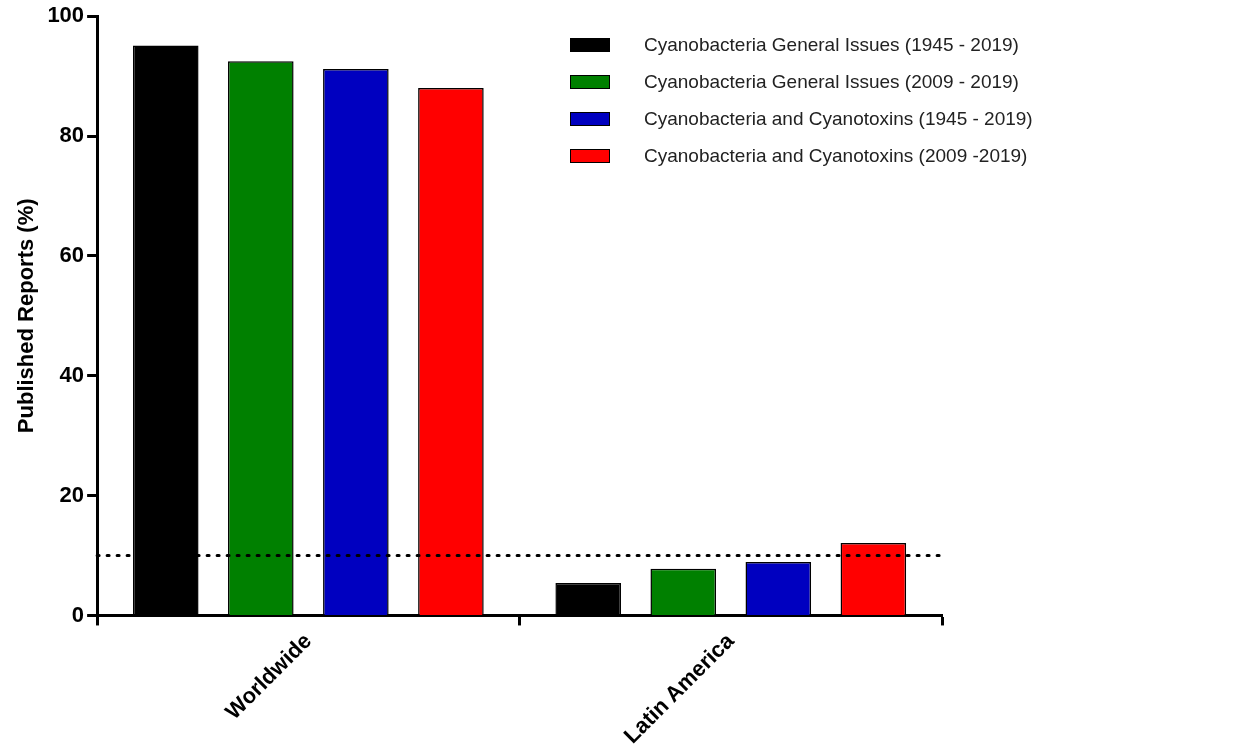 The width and height of the screenshot is (1242, 753). Describe the element at coordinates (838, 118) in the screenshot. I see `legend-label: Cyanobacteria and Cyanotoxins (1945 - 2019)` at that location.